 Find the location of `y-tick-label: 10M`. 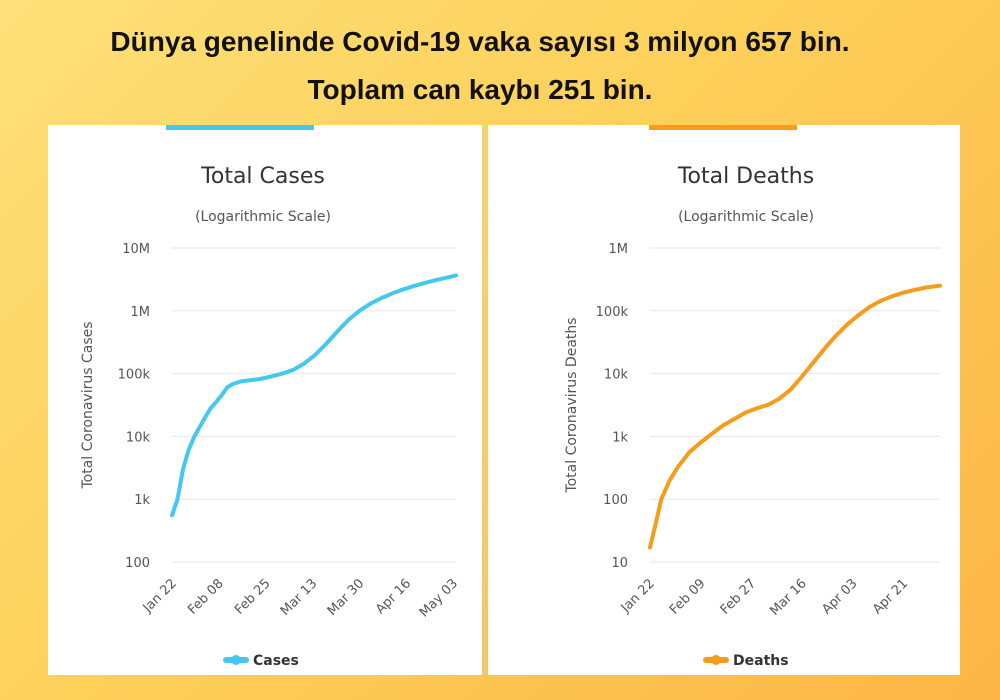

y-tick-label: 10M is located at coordinates (136, 249).